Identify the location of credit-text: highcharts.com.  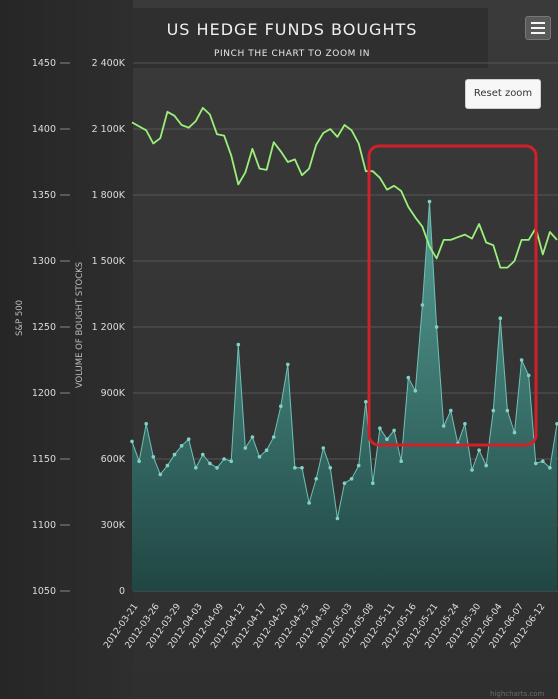
(517, 694).